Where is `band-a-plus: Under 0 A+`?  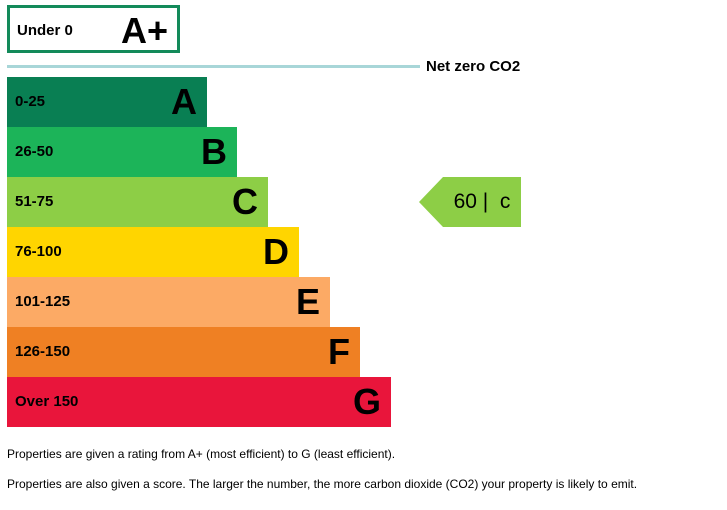
band-a-plus: Under 0 A+ is located at coordinates (93, 29).